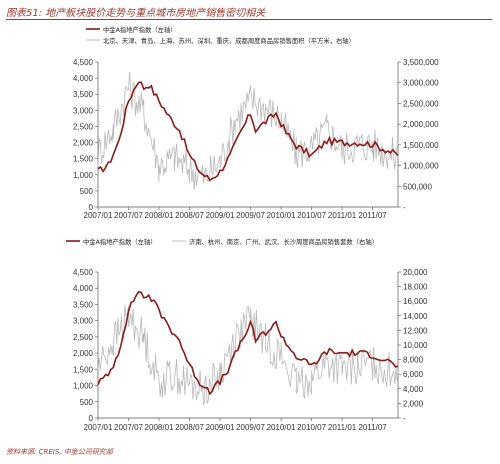 Image resolution: width=500 pixels, height=464 pixels. Describe the element at coordinates (415, 330) in the screenshot. I see `right-tick-label: 12,000` at that location.